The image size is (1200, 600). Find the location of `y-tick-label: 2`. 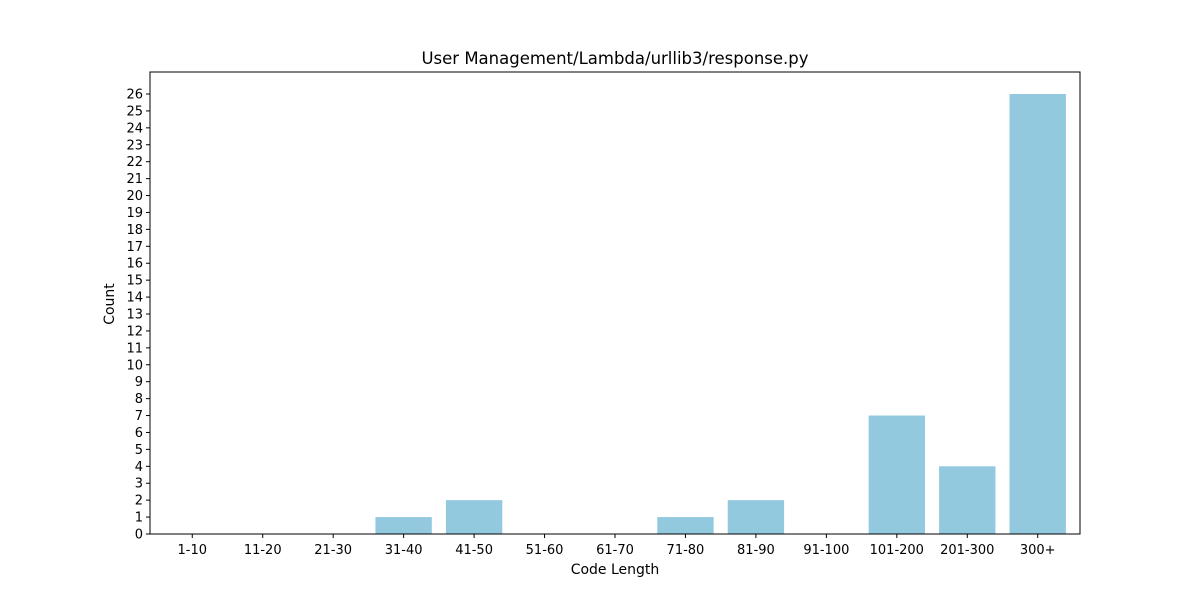

y-tick-label: 2 is located at coordinates (139, 501).